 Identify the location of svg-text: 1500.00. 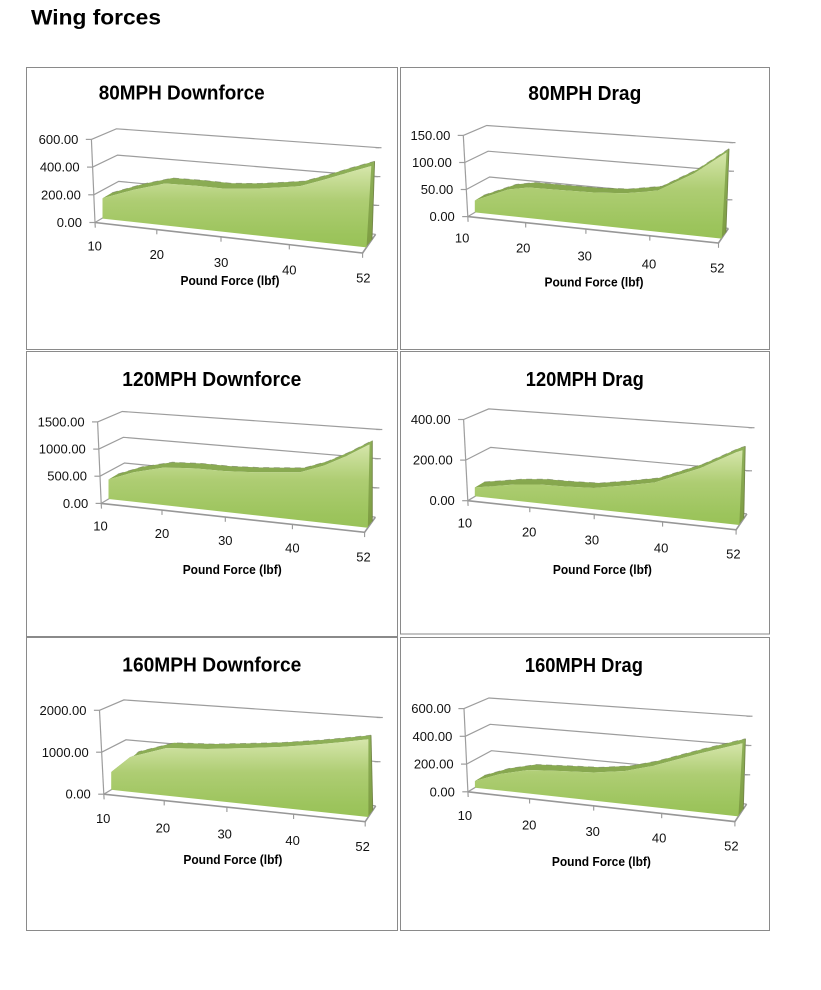
(61, 421).